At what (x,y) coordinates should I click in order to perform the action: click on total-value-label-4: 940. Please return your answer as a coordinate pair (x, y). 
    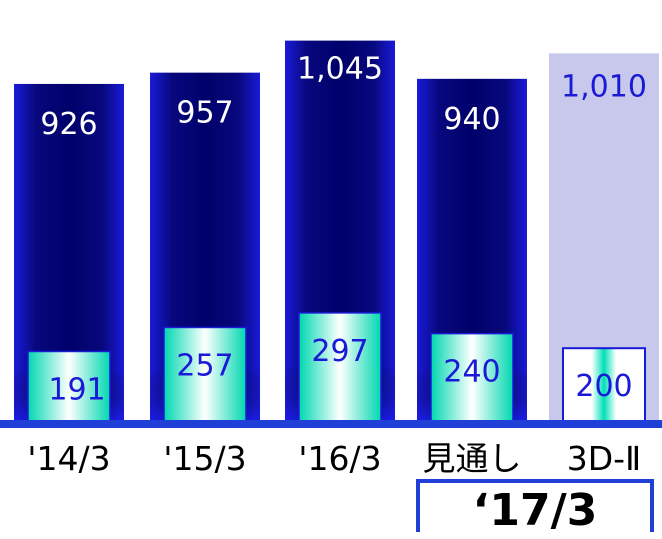
    Looking at the image, I should click on (471, 119).